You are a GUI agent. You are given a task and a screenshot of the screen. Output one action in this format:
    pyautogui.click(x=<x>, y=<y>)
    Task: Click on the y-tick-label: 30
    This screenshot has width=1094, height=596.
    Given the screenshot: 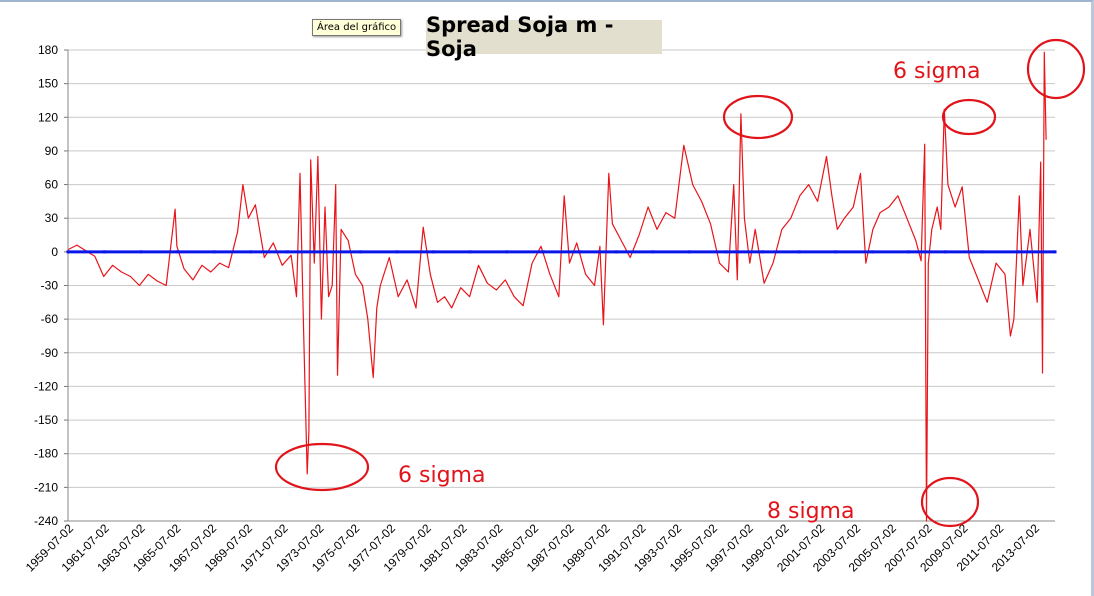 What is the action you would take?
    pyautogui.click(x=52, y=218)
    